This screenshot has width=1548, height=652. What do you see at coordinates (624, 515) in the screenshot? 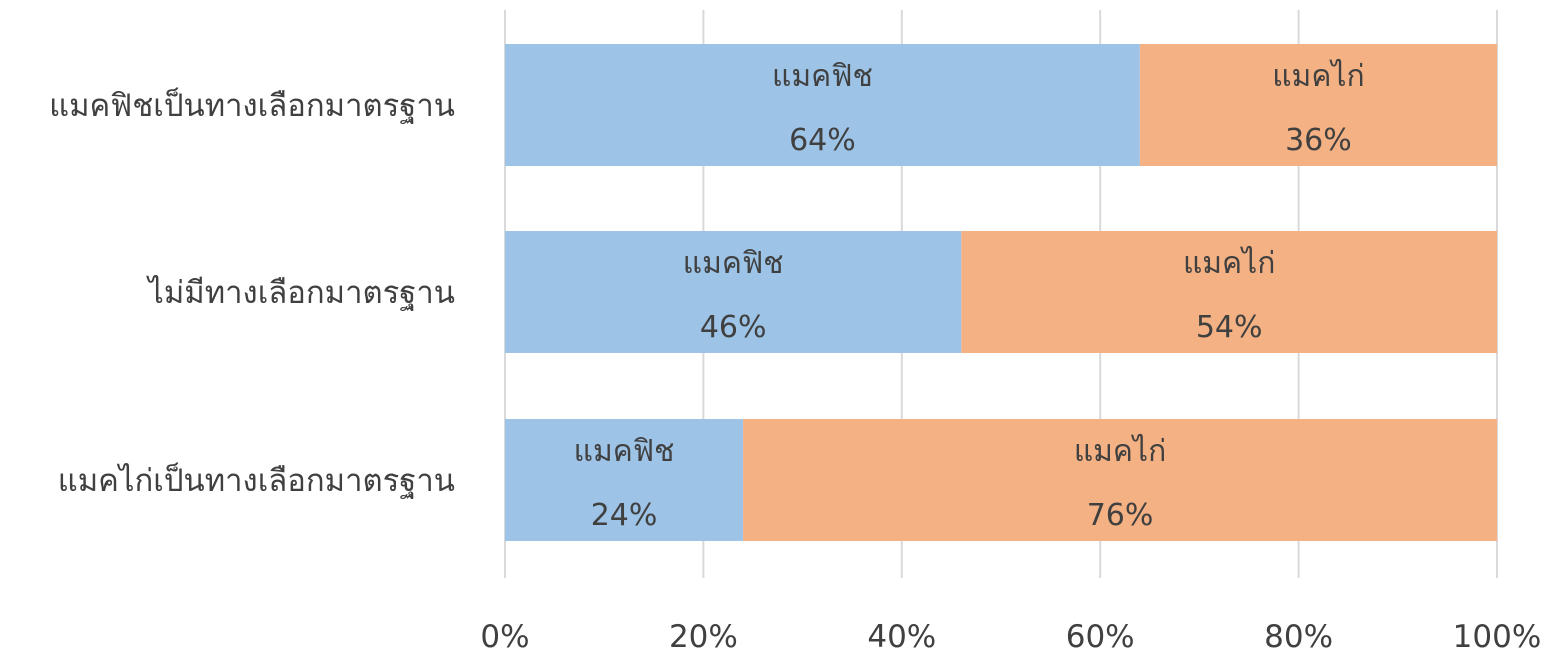
I see `segment-value-label: 24%` at bounding box center [624, 515].